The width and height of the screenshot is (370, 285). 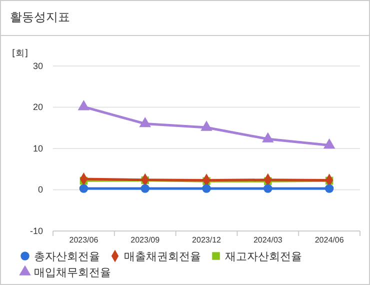 I want to click on y-tick-label: 0, so click(x=40, y=189).